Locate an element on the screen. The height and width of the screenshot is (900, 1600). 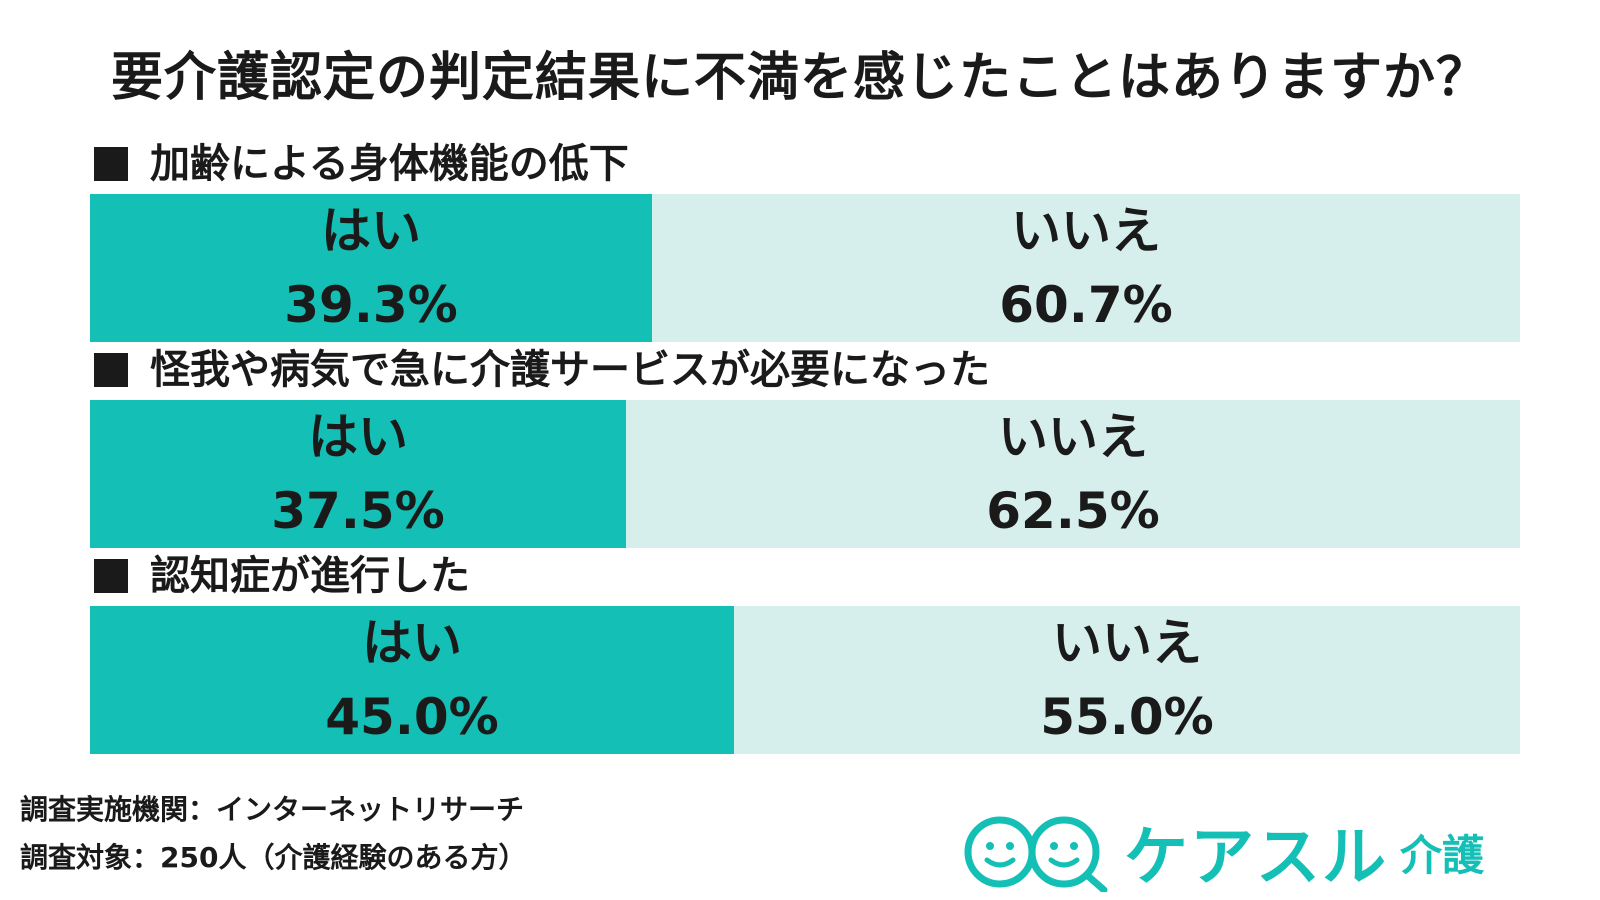
no-label-2: いいえ is located at coordinates (1073, 437).